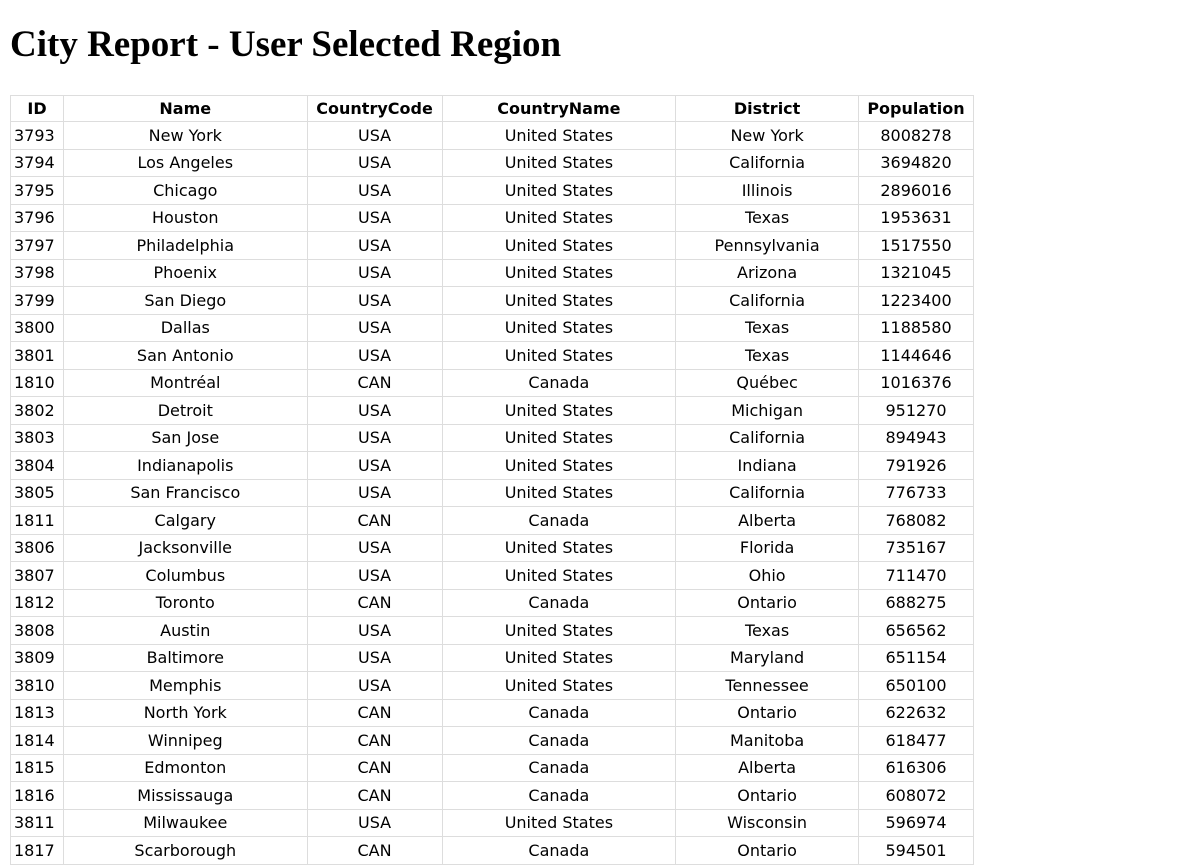  I want to click on cell-district: Manitoba, so click(767, 740).